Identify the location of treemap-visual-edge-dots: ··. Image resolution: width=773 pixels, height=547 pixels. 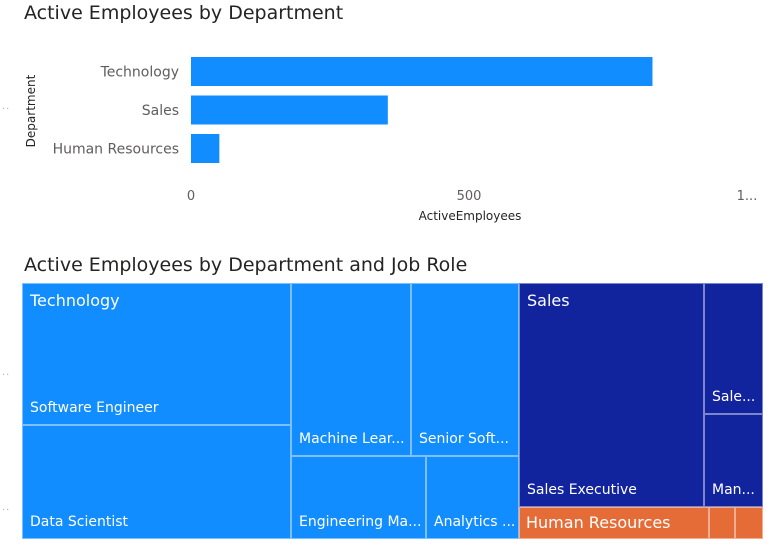
(6, 375).